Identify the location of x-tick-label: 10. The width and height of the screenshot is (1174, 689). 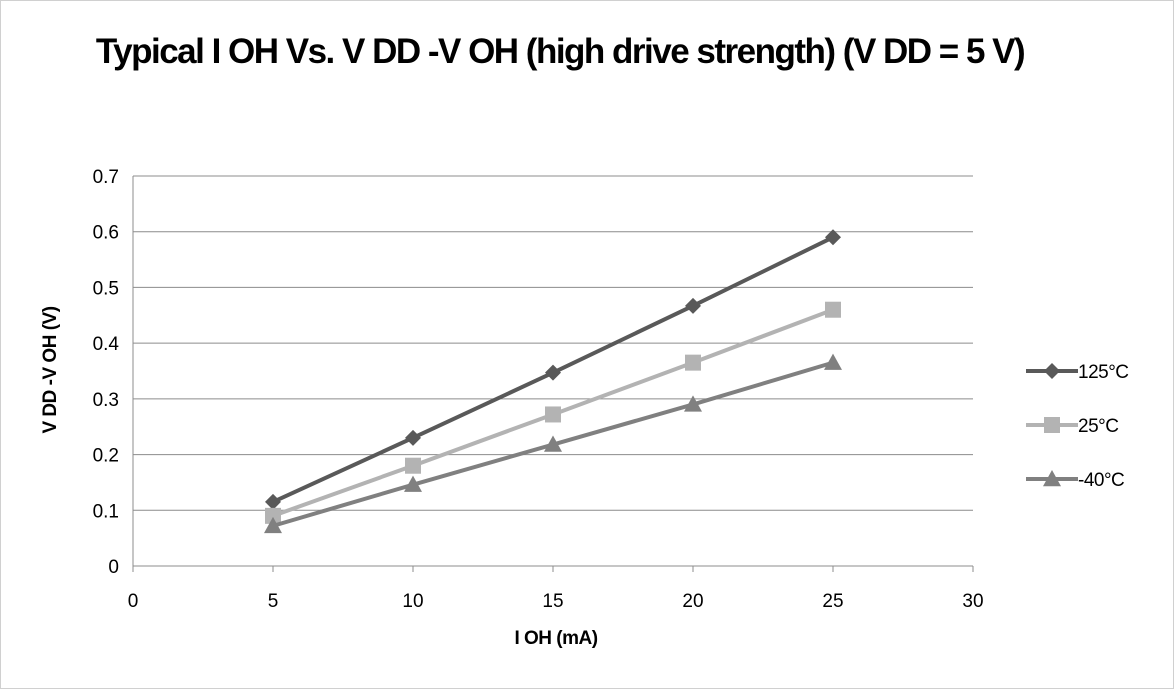
(412, 601).